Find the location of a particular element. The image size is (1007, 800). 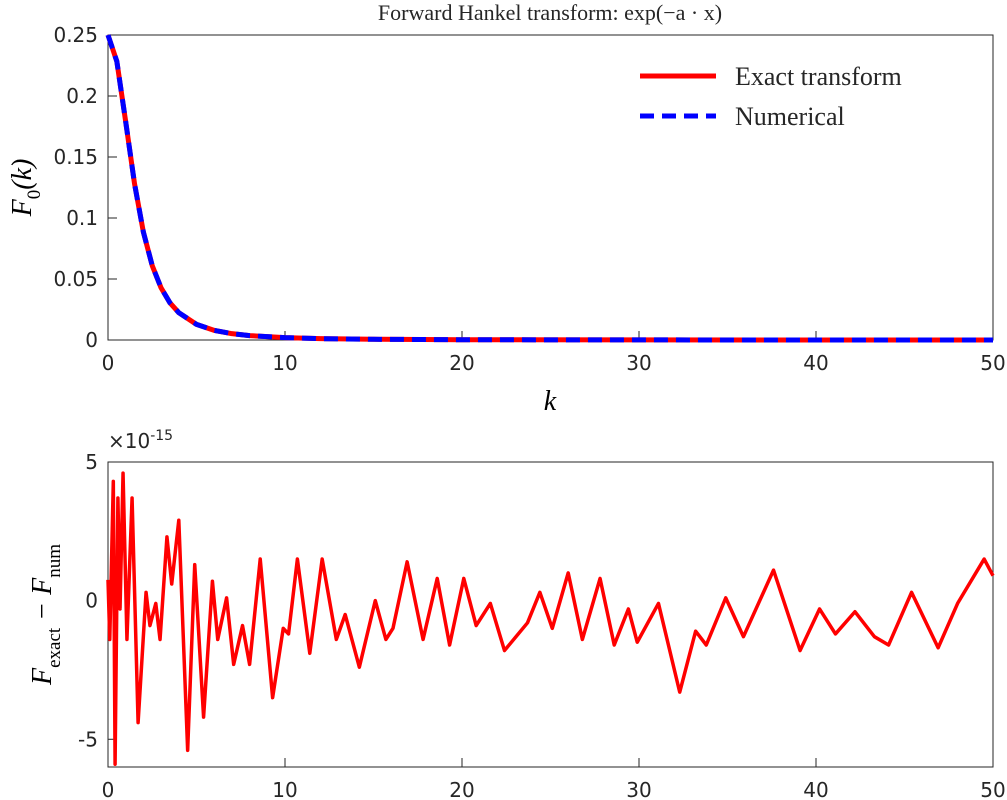

label-script: 0 is located at coordinates (34, 195).